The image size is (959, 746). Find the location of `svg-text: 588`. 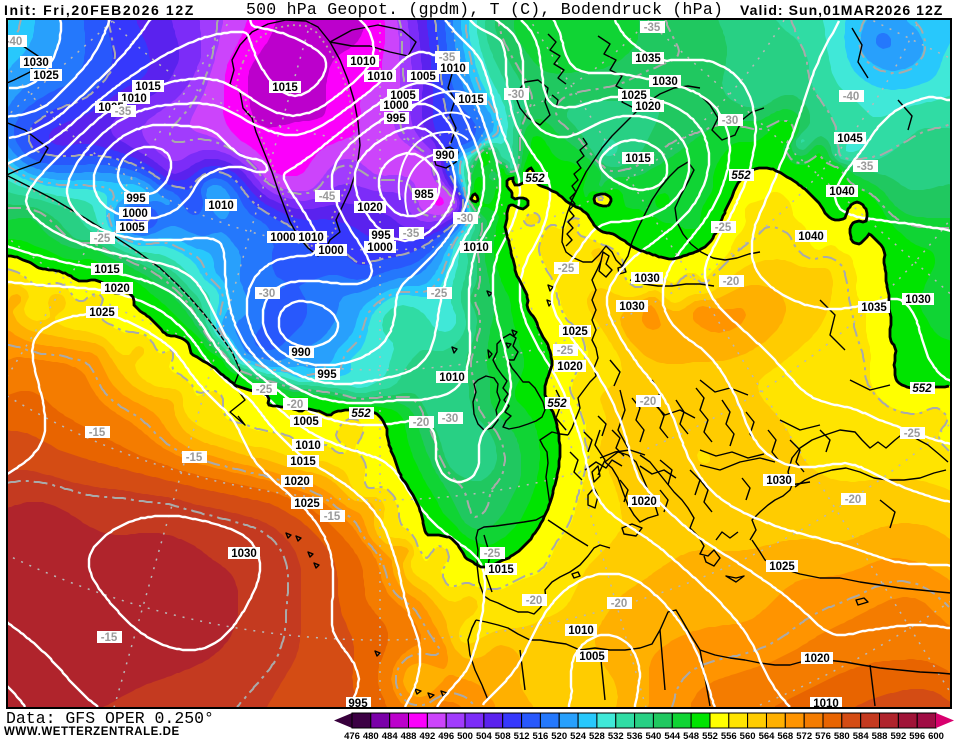

svg-text: 588 is located at coordinates (880, 736).